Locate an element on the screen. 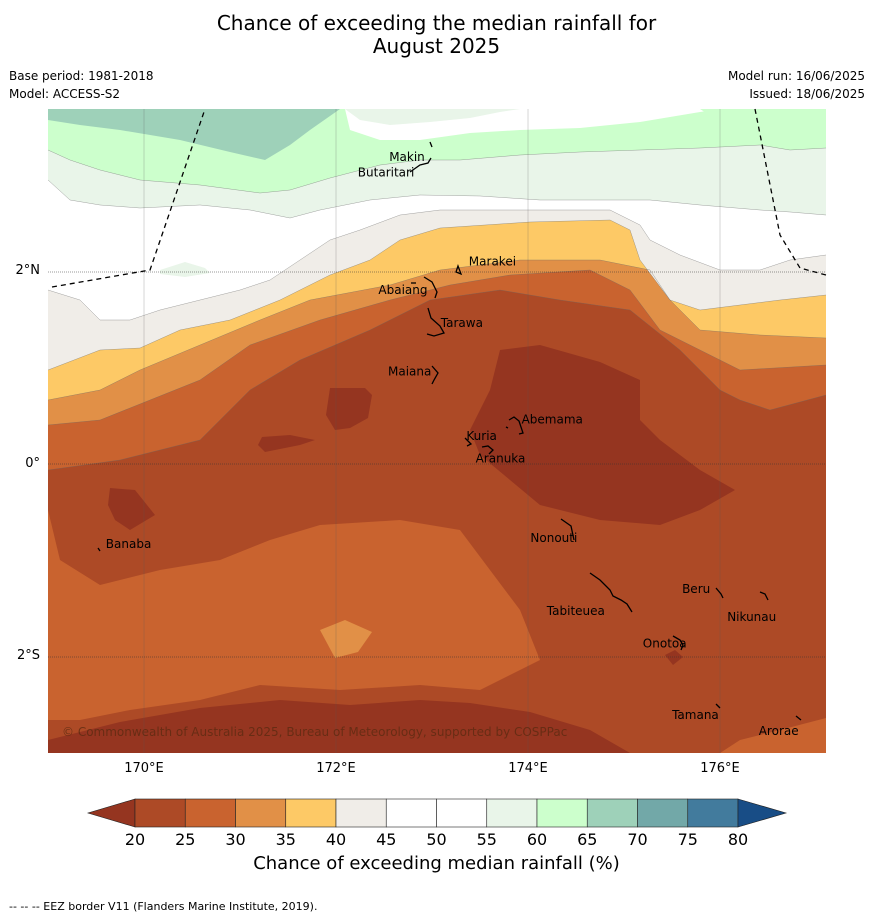  place-label-kuria: Kuria is located at coordinates (481, 436).